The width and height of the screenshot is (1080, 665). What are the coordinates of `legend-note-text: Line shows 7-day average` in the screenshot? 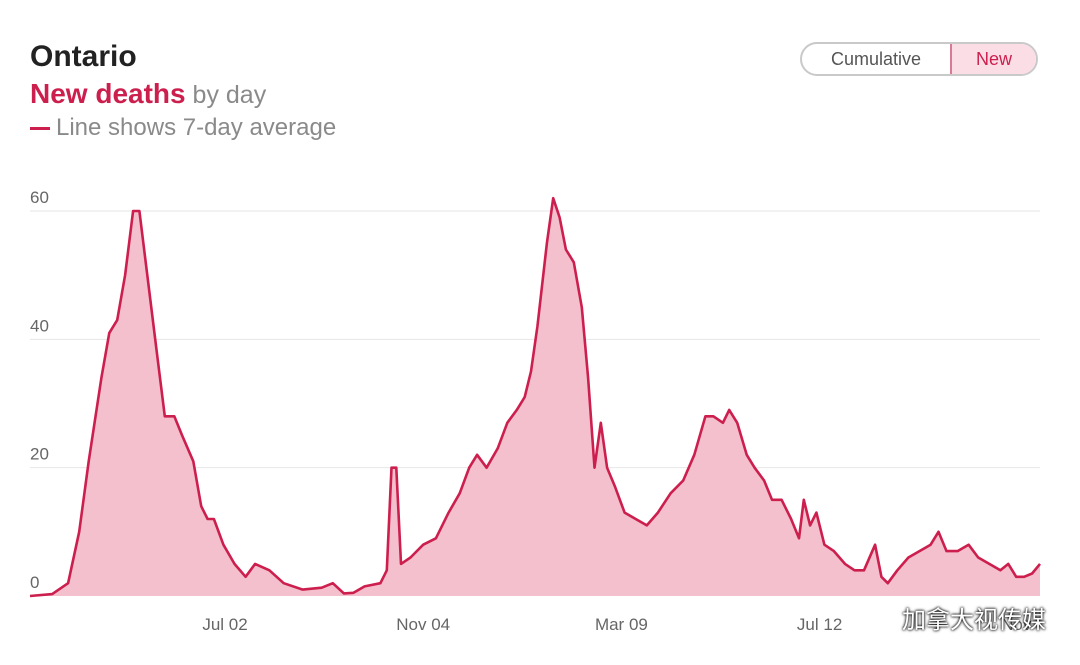 It's located at (196, 127).